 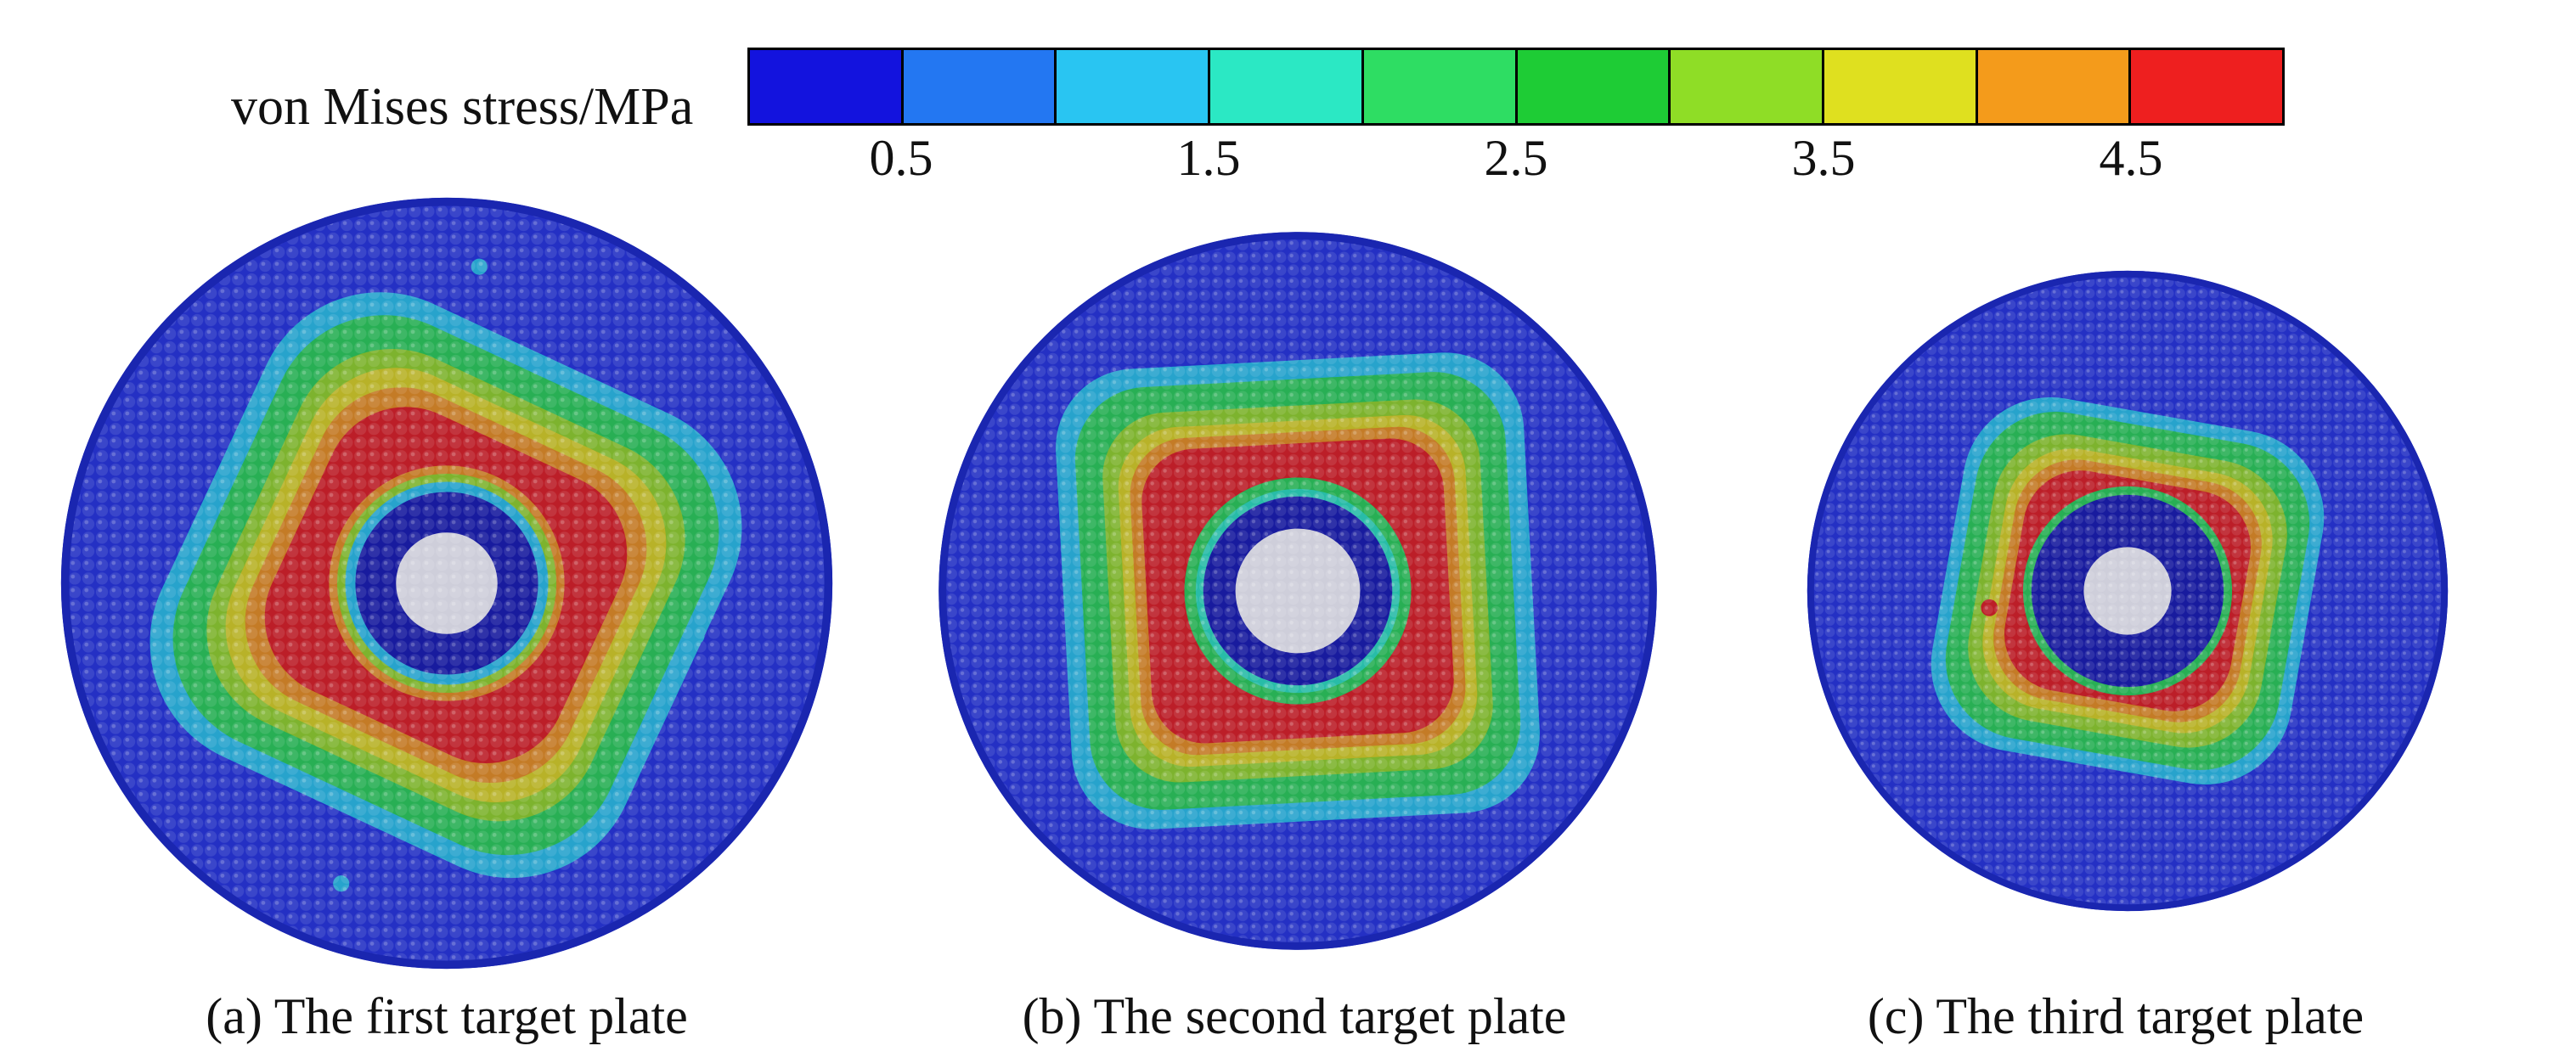 I want to click on colorbar-tick-label: 4.5, so click(x=2131, y=158).